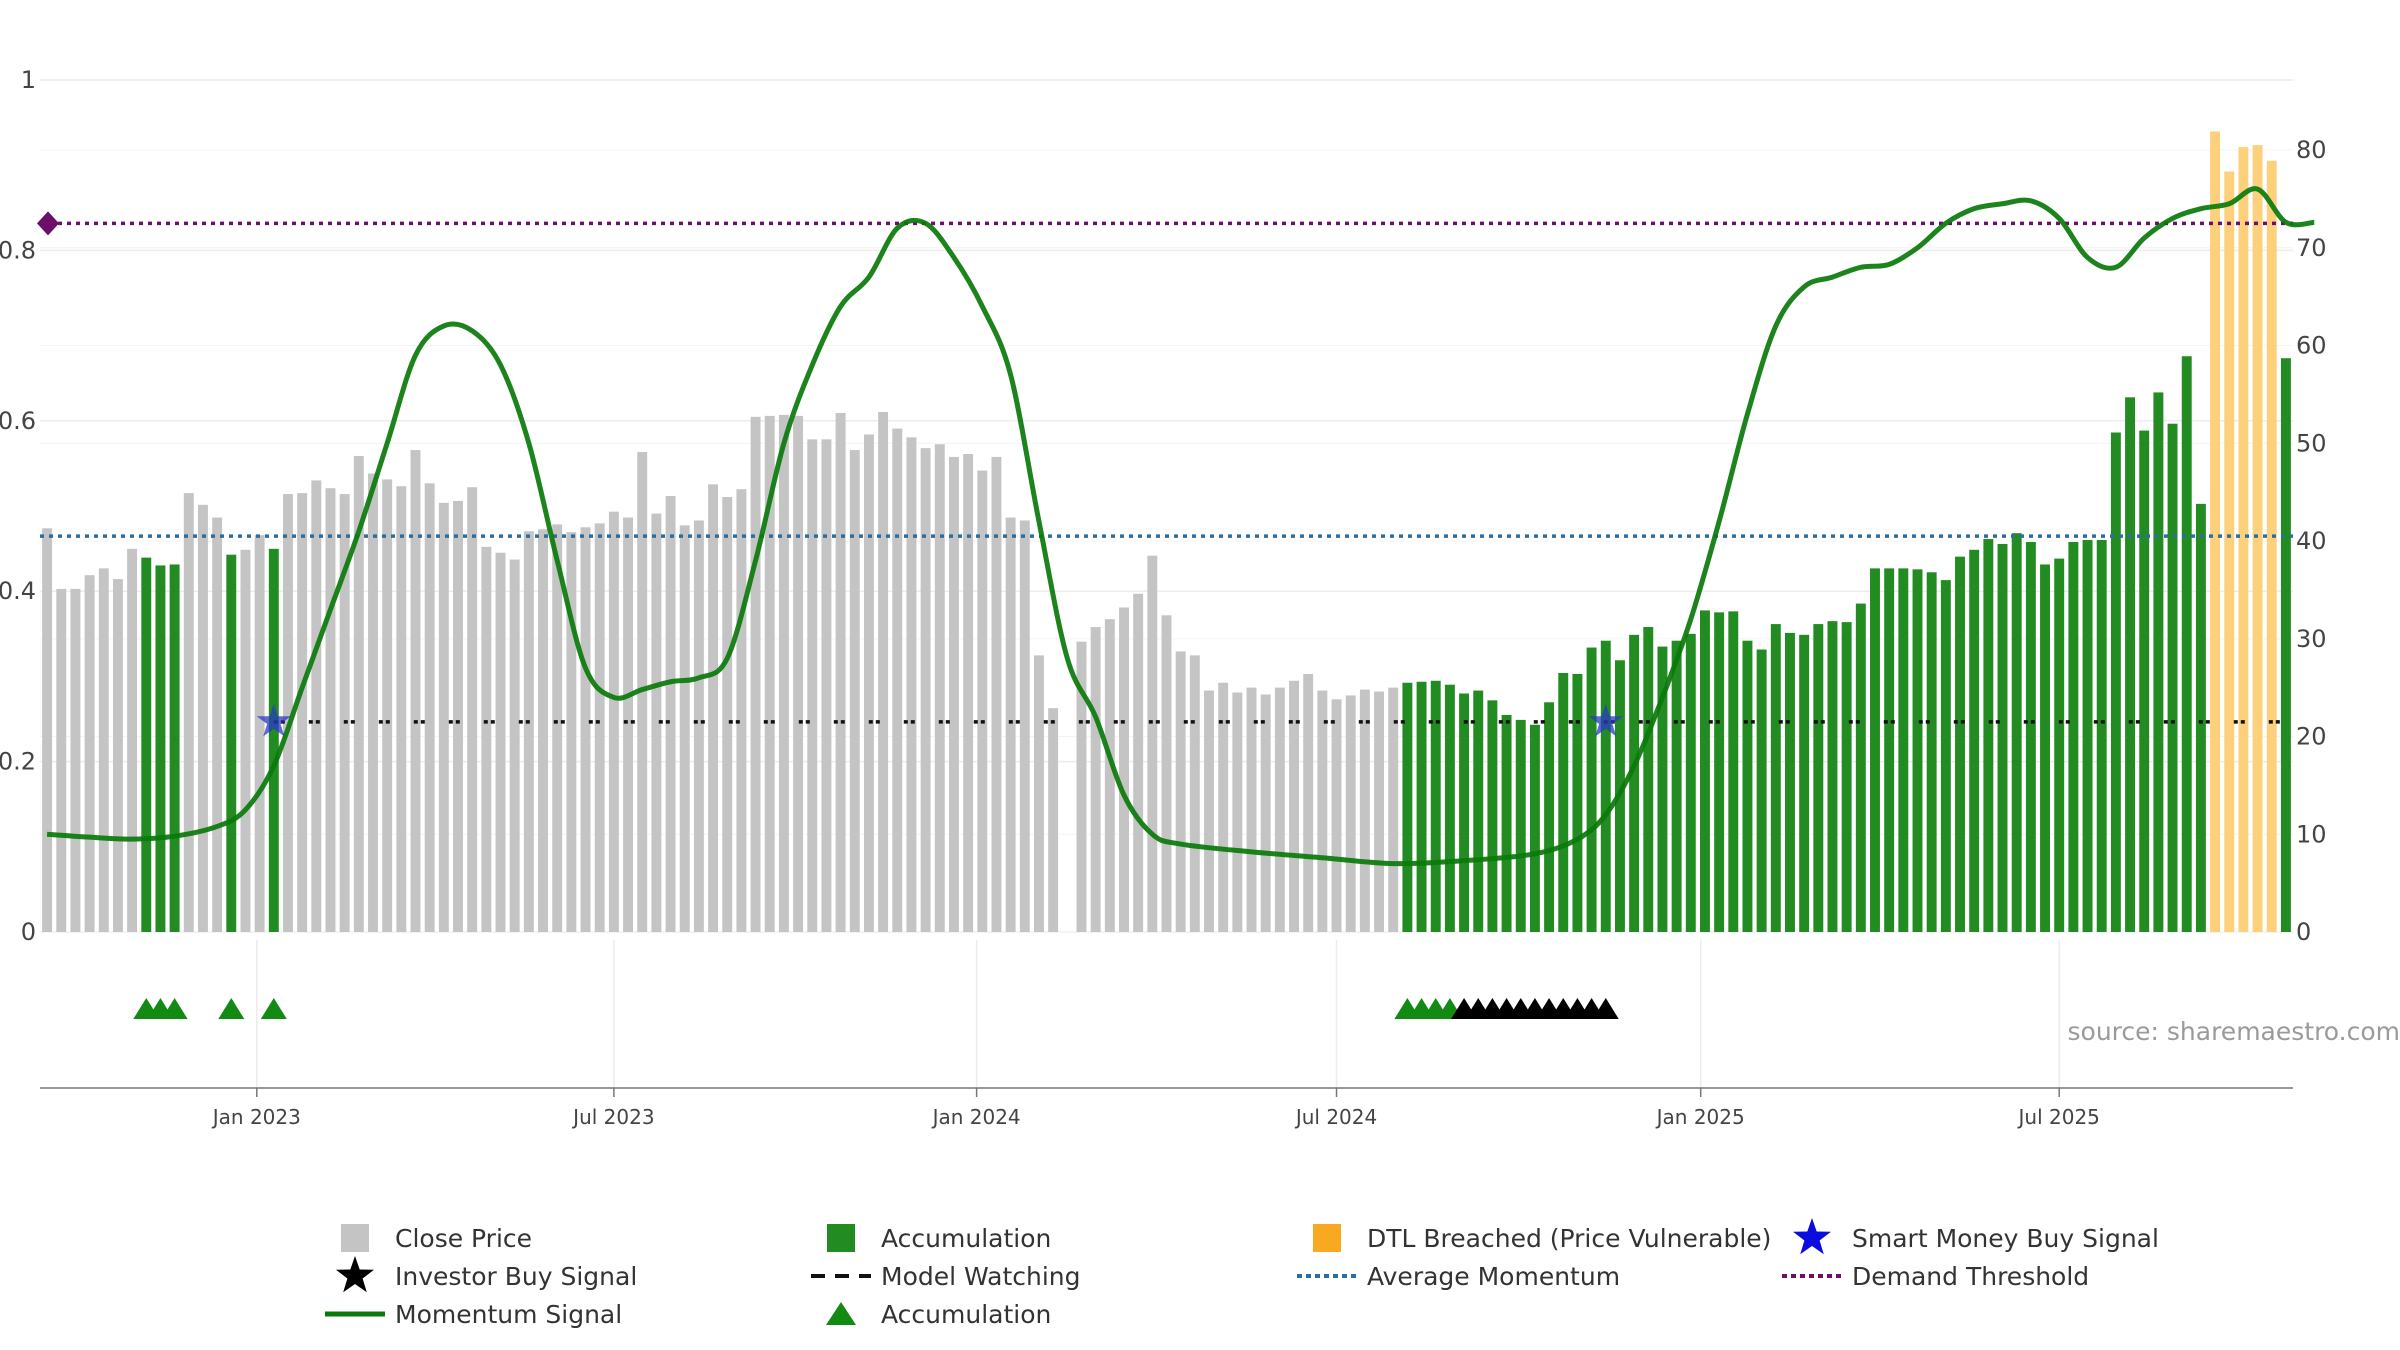 This screenshot has height=1350, width=2400. I want to click on smart-money-star-icon, so click(1605, 720).